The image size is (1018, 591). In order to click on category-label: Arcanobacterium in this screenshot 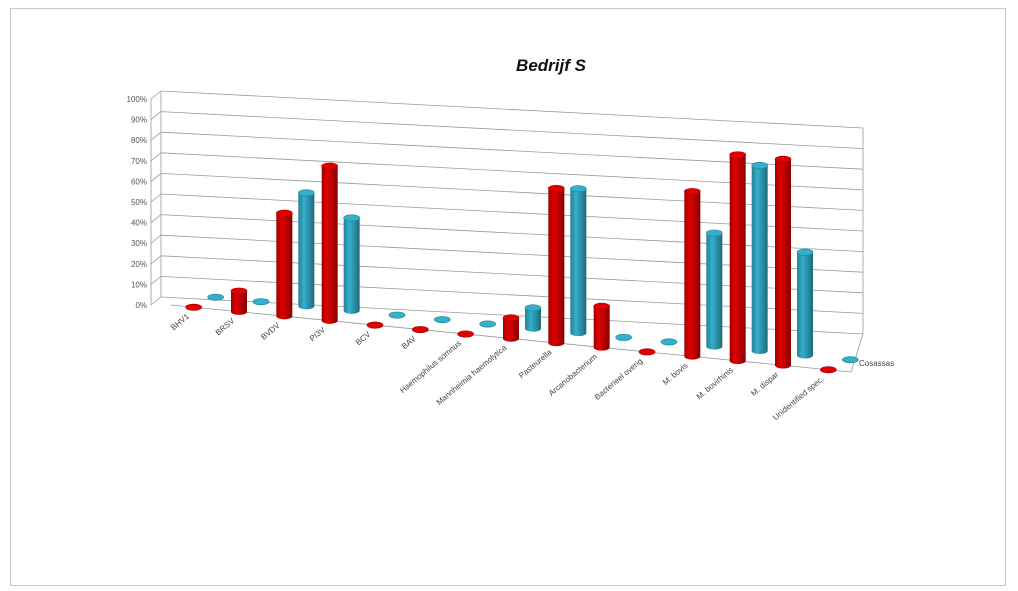, I will do `click(573, 375)`.